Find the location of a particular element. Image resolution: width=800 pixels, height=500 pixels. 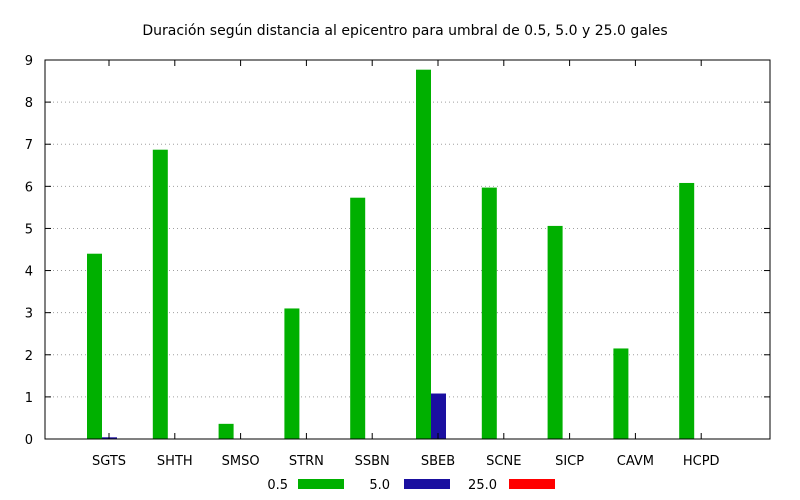

y-tick-label: 8 is located at coordinates (29, 103).